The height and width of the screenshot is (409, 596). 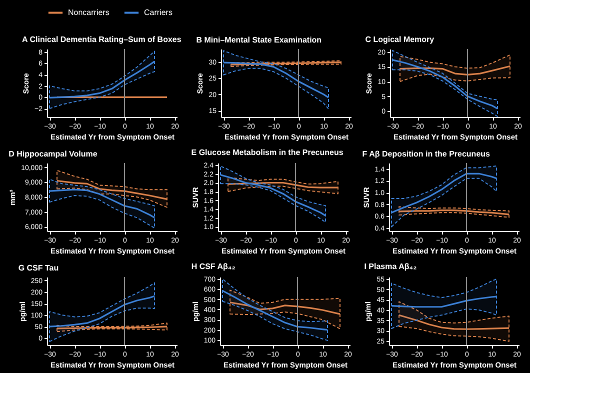 What do you see at coordinates (259, 40) in the screenshot?
I see `chart-title: B Mini–Mental State Examination` at bounding box center [259, 40].